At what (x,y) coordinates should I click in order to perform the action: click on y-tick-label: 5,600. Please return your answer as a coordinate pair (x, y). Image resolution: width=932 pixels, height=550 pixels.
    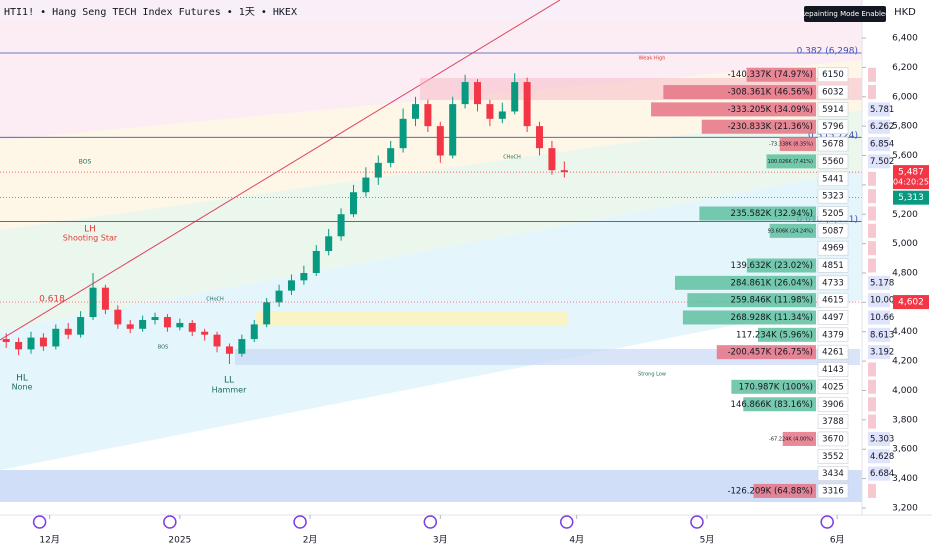
    Looking at the image, I should click on (905, 156).